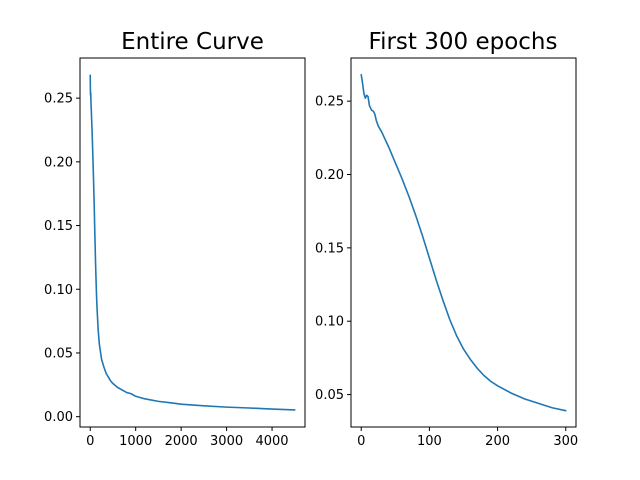 Image resolution: width=640 pixels, height=480 pixels. What do you see at coordinates (58, 99) in the screenshot?
I see `y-tick-label-entire-curve: 0.25` at bounding box center [58, 99].